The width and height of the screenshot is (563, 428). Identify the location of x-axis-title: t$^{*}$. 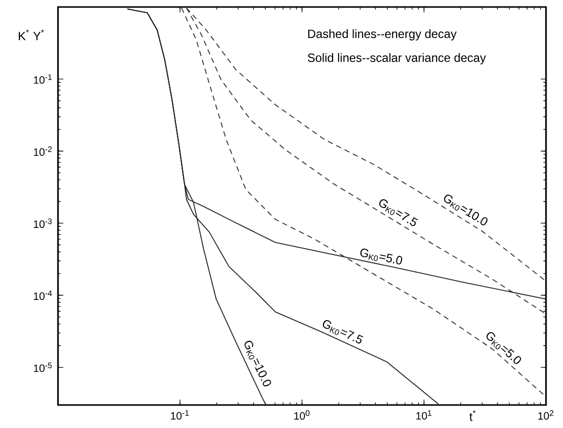
(472, 415).